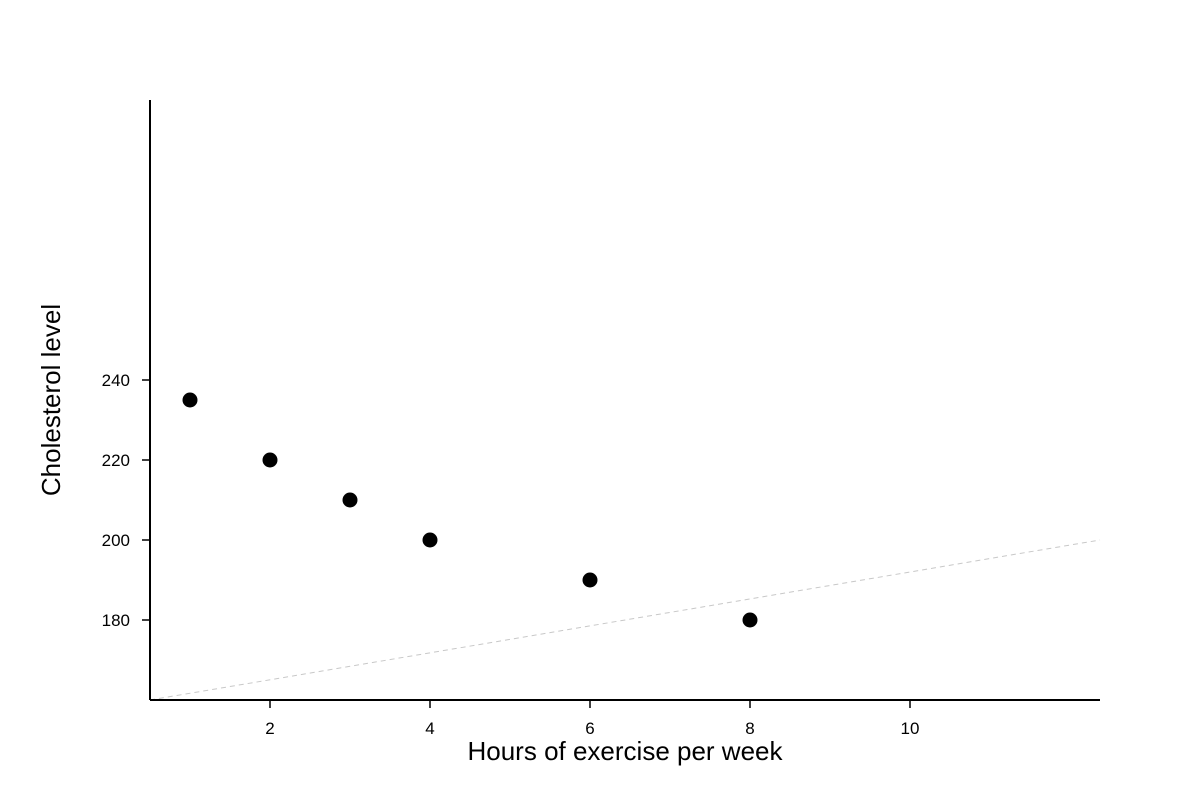 The height and width of the screenshot is (800, 1200). What do you see at coordinates (910, 728) in the screenshot?
I see `x-tick-label: 10` at bounding box center [910, 728].